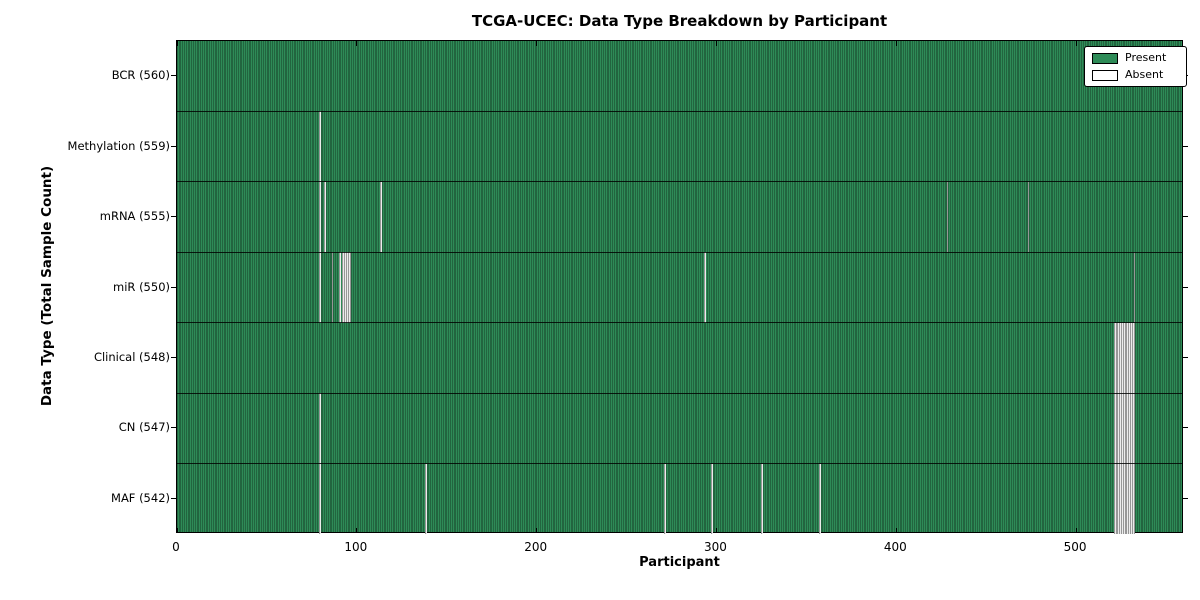 The height and width of the screenshot is (600, 1200). I want to click on absent-cell-methylation, so click(320, 146).